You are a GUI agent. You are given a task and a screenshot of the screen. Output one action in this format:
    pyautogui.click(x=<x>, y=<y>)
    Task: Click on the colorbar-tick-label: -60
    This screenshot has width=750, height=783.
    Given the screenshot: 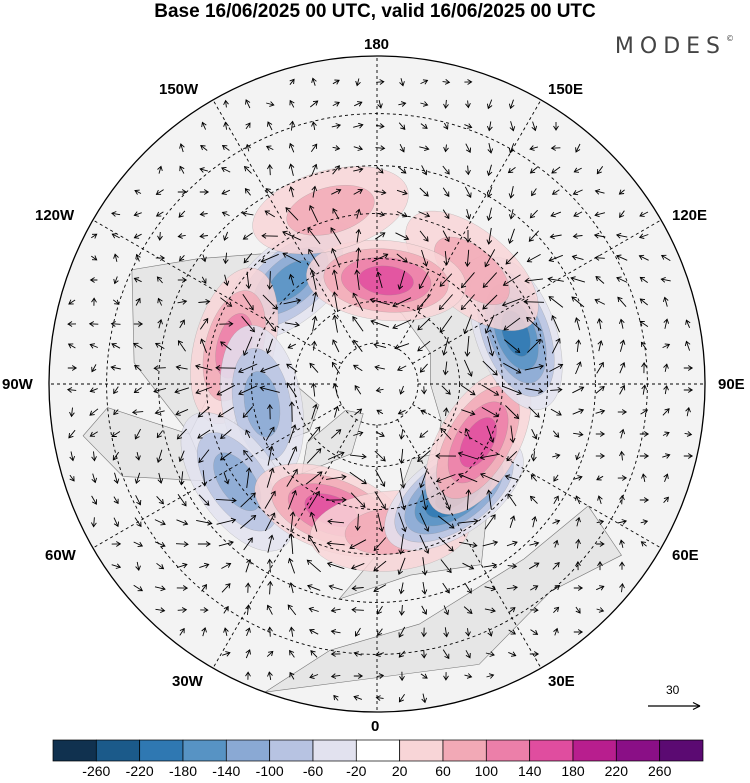 What is the action you would take?
    pyautogui.click(x=313, y=771)
    